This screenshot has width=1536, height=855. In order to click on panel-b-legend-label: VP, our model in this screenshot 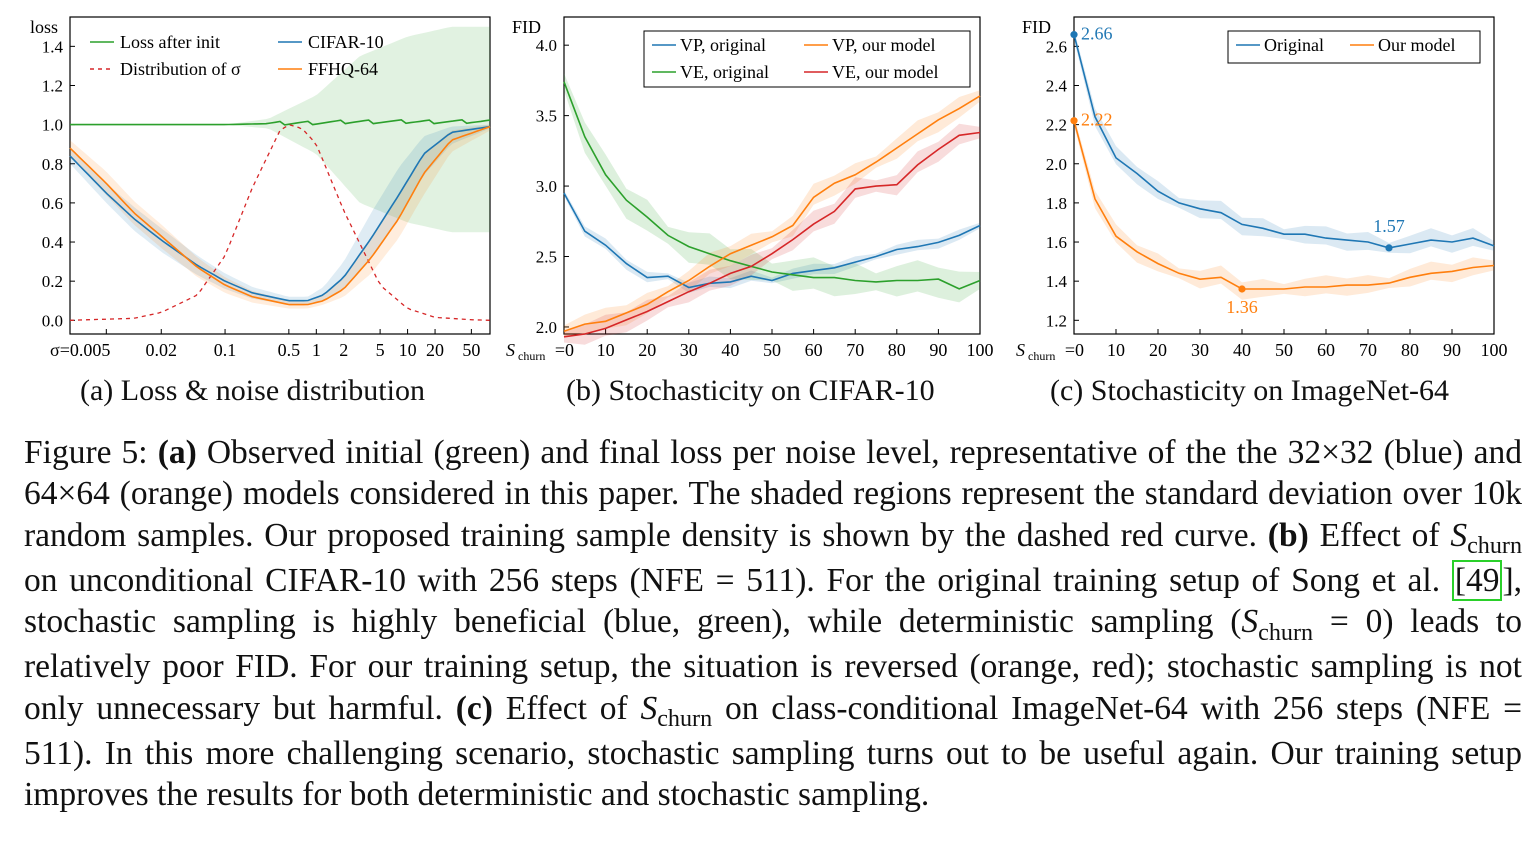, I will do `click(884, 45)`.